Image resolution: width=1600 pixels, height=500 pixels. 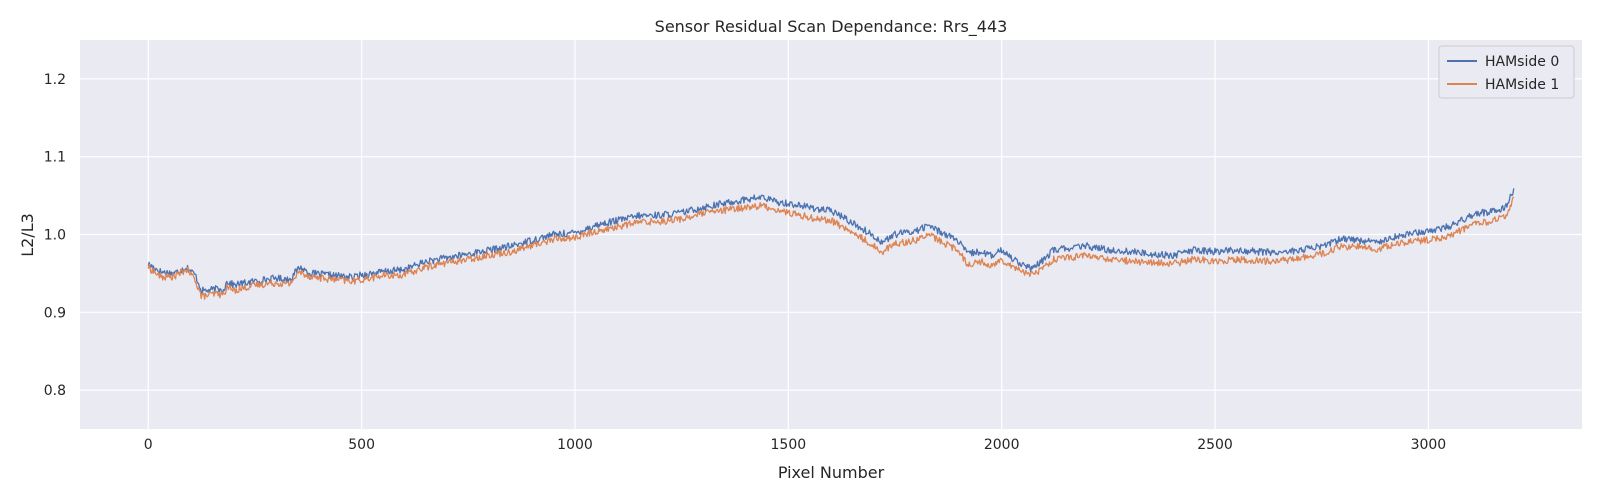 What do you see at coordinates (575, 445) in the screenshot?
I see `x-tick-label: 1000` at bounding box center [575, 445].